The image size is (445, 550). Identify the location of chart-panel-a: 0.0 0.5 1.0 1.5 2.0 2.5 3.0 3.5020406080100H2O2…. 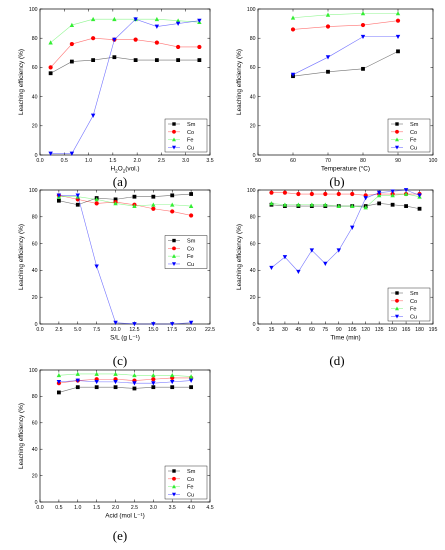
(116, 98).